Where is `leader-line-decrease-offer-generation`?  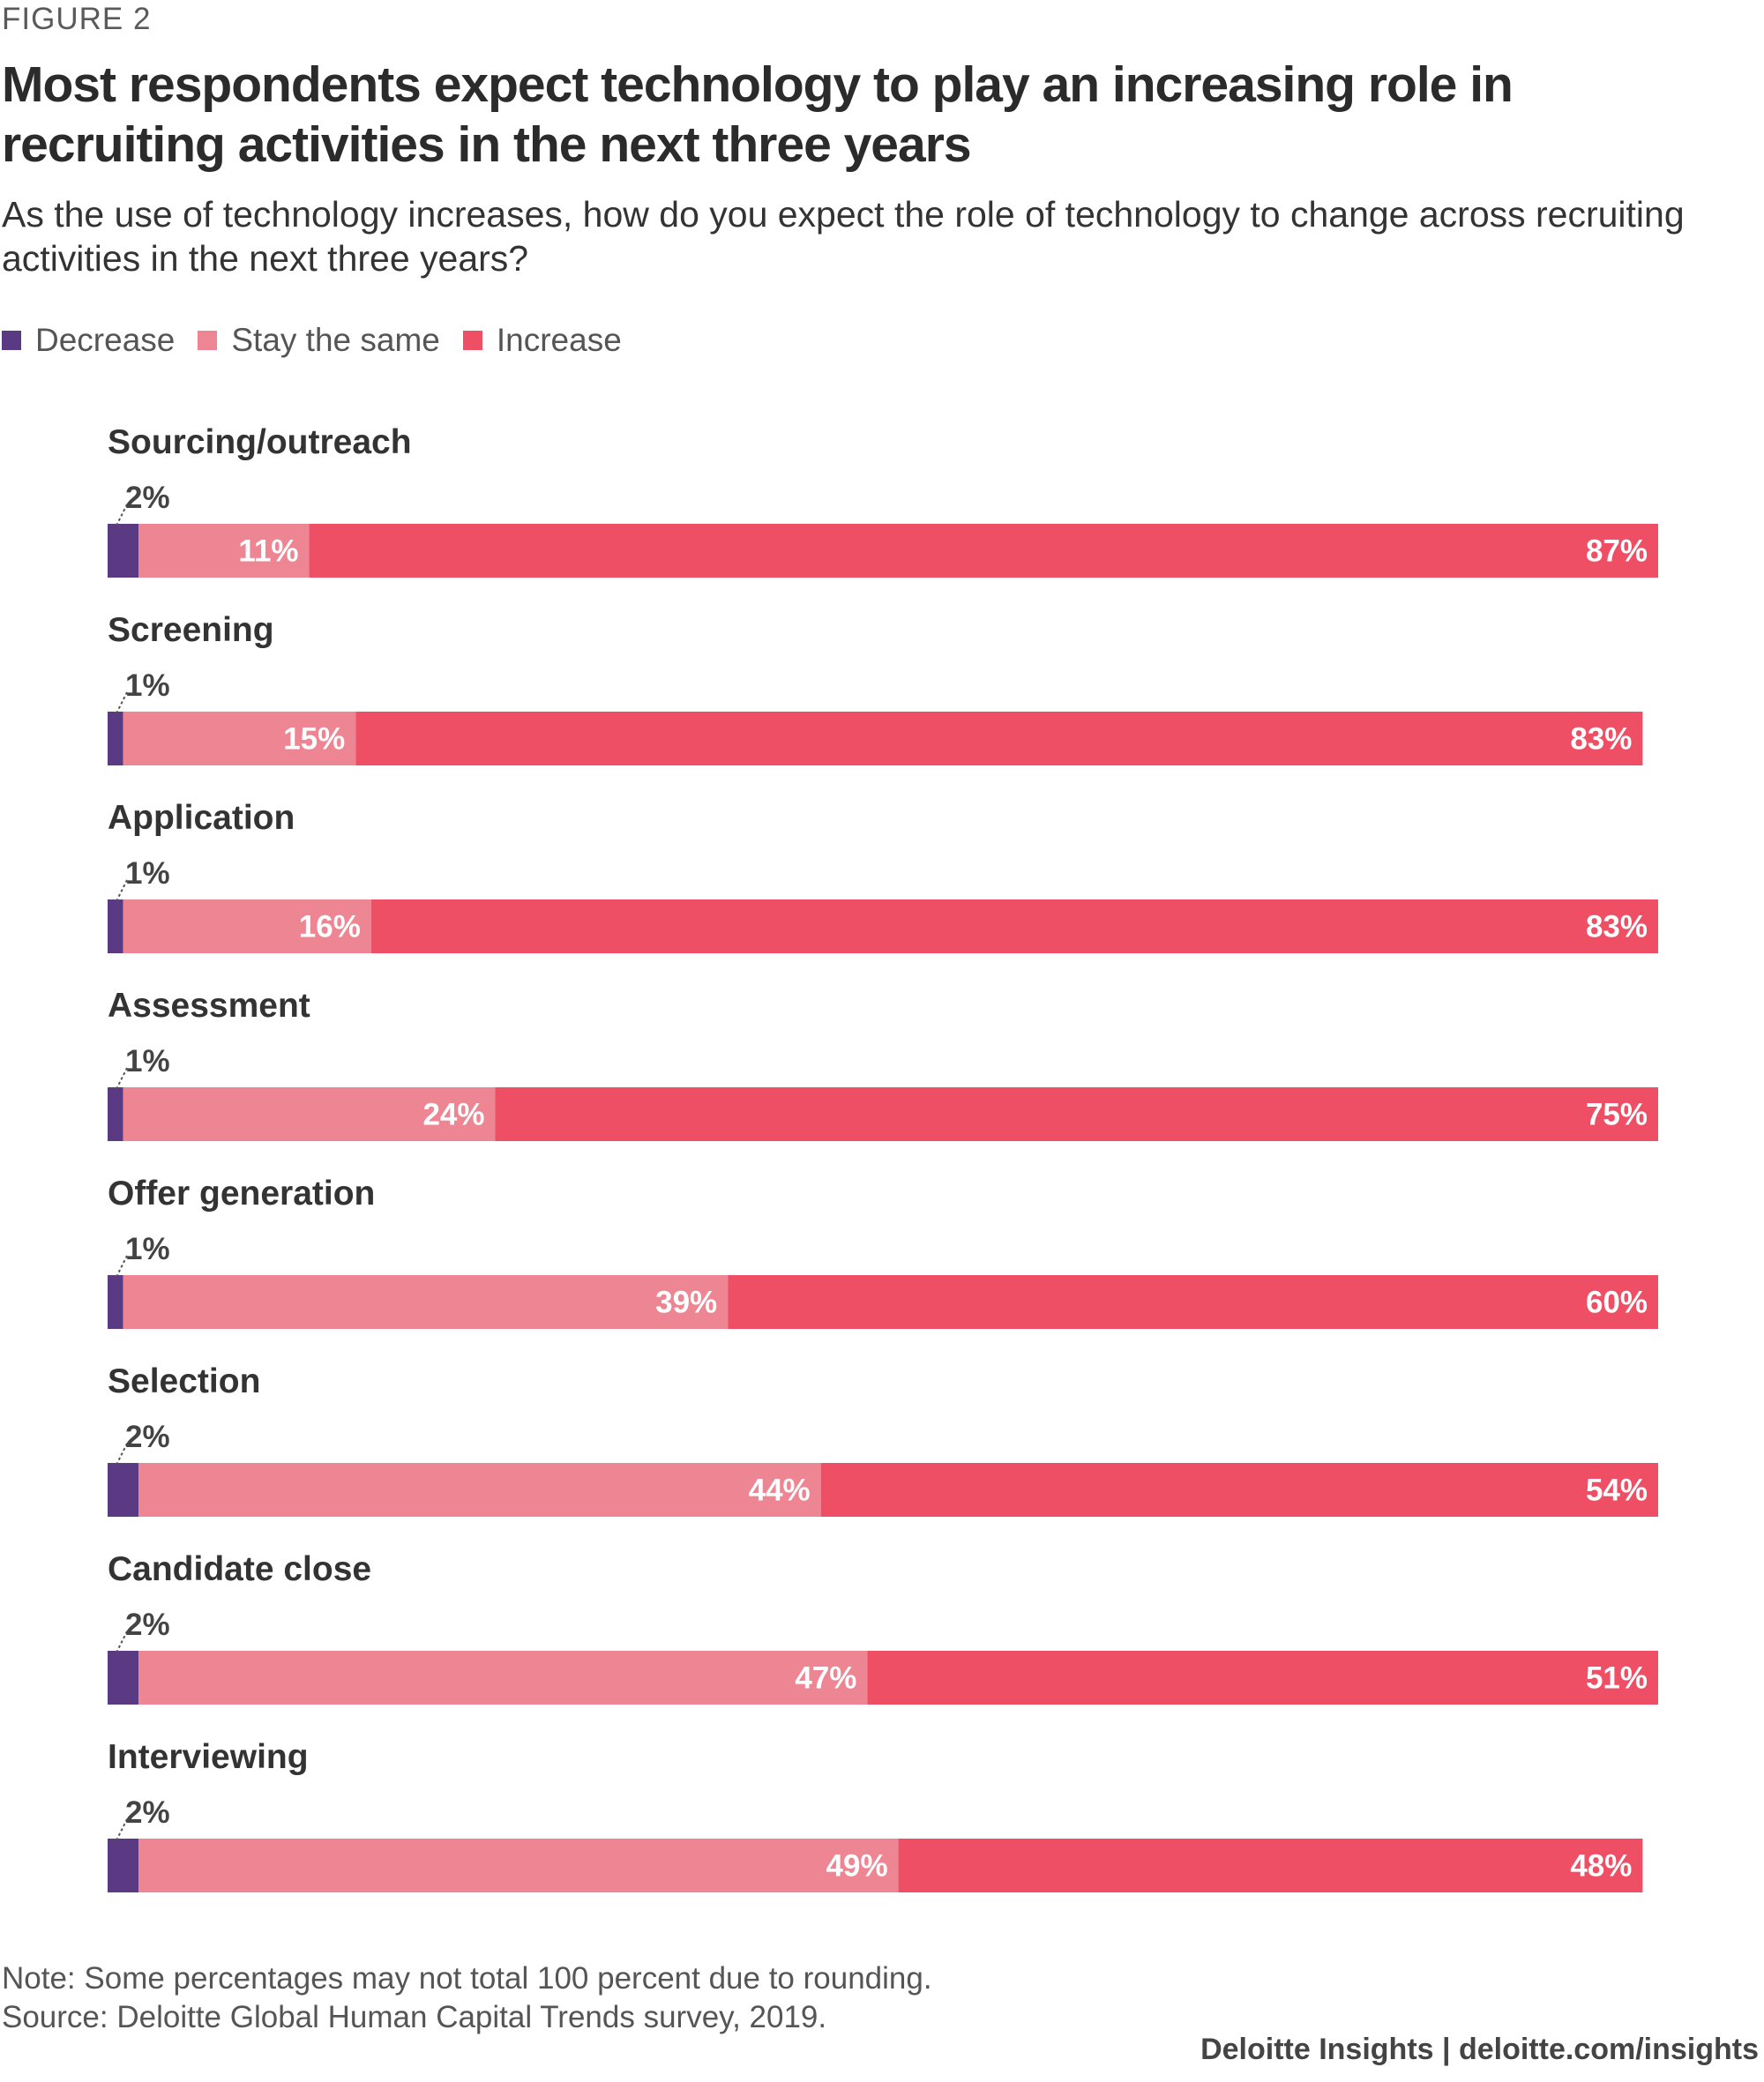
leader-line-decrease-offer-generation is located at coordinates (122, 1266).